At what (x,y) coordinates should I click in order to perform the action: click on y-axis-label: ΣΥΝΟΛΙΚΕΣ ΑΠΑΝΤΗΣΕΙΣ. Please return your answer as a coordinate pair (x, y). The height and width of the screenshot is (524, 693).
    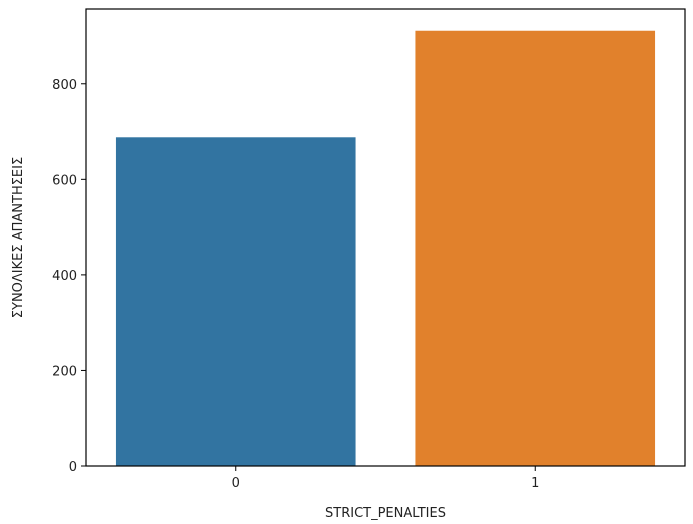
    Looking at the image, I should click on (18, 237).